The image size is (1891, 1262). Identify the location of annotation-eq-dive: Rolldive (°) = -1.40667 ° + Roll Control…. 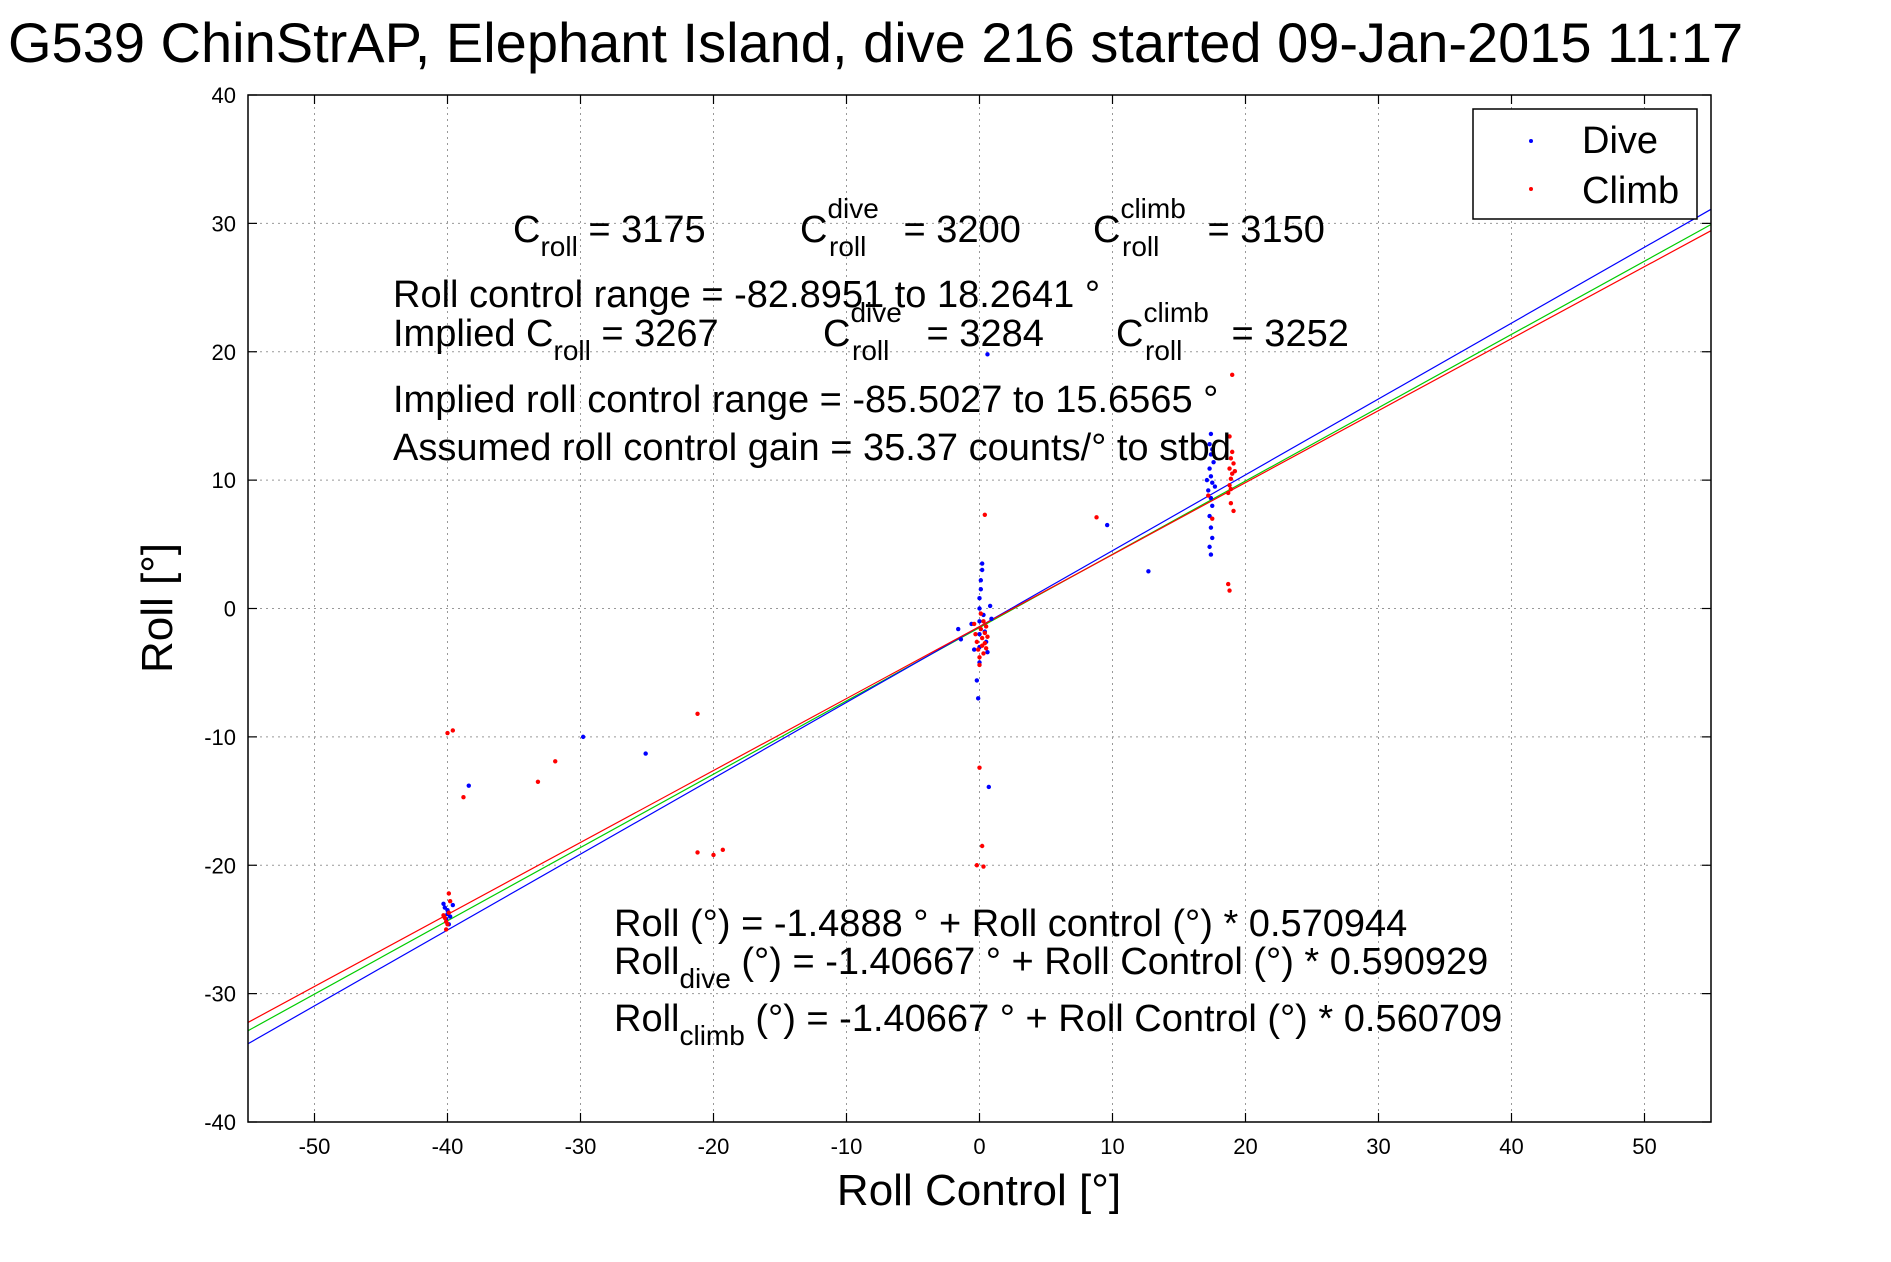
(1051, 967).